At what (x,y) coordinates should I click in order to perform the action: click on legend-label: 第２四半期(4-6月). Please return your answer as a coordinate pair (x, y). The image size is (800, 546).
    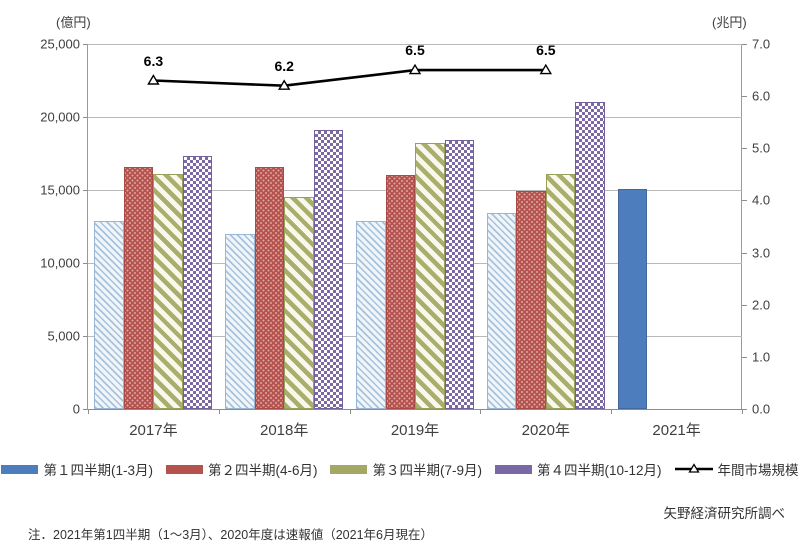
    Looking at the image, I should click on (262, 470).